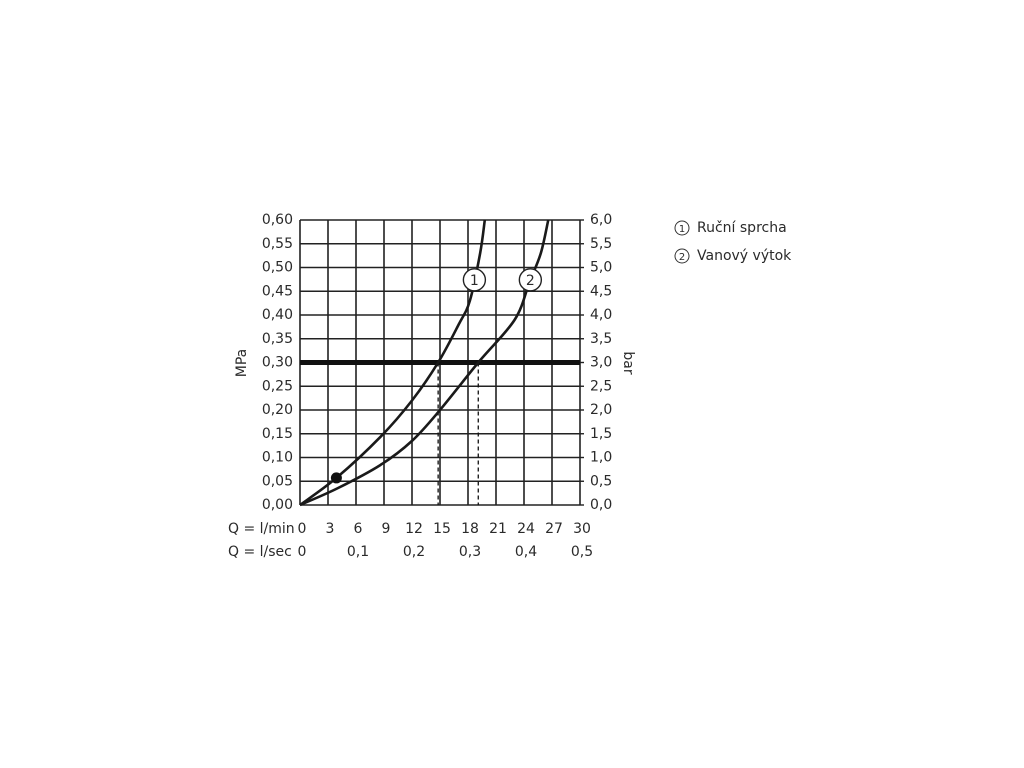 Image resolution: width=1024 pixels, height=768 pixels. Describe the element at coordinates (582, 529) in the screenshot. I see `x-tick-label: 30` at that location.